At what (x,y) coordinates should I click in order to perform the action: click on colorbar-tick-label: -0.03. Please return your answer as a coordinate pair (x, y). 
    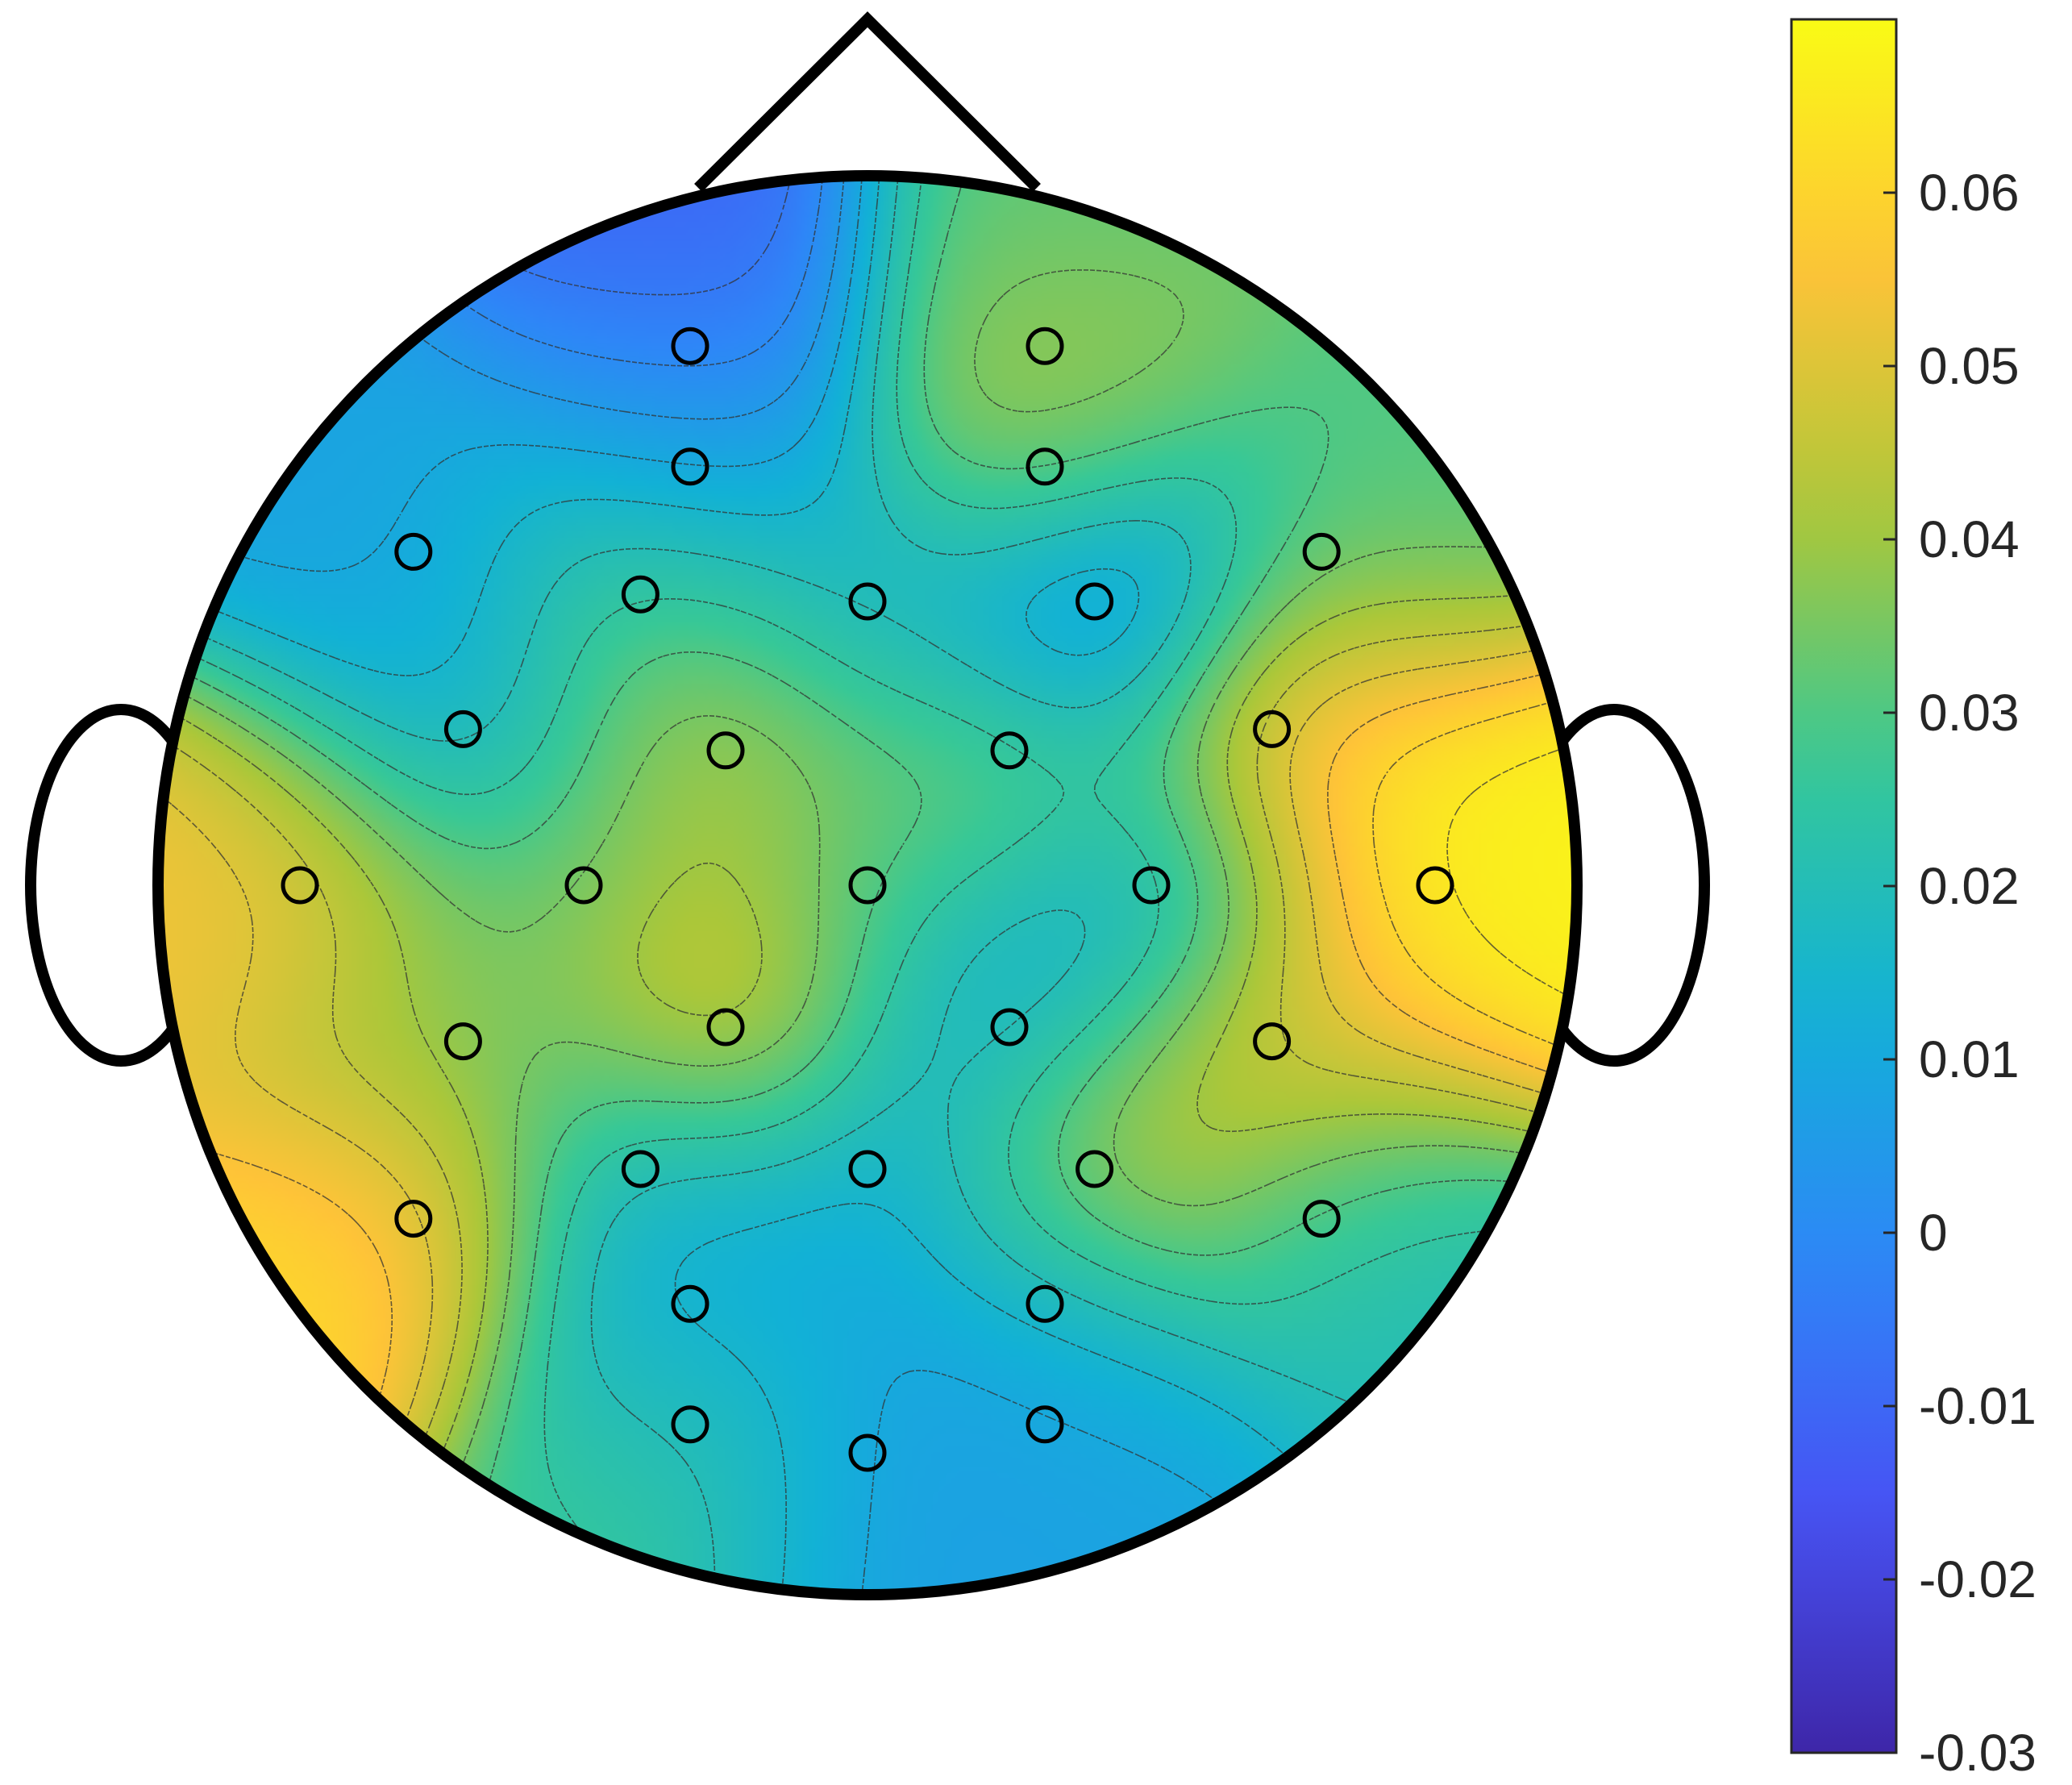
    Looking at the image, I should click on (1978, 1753).